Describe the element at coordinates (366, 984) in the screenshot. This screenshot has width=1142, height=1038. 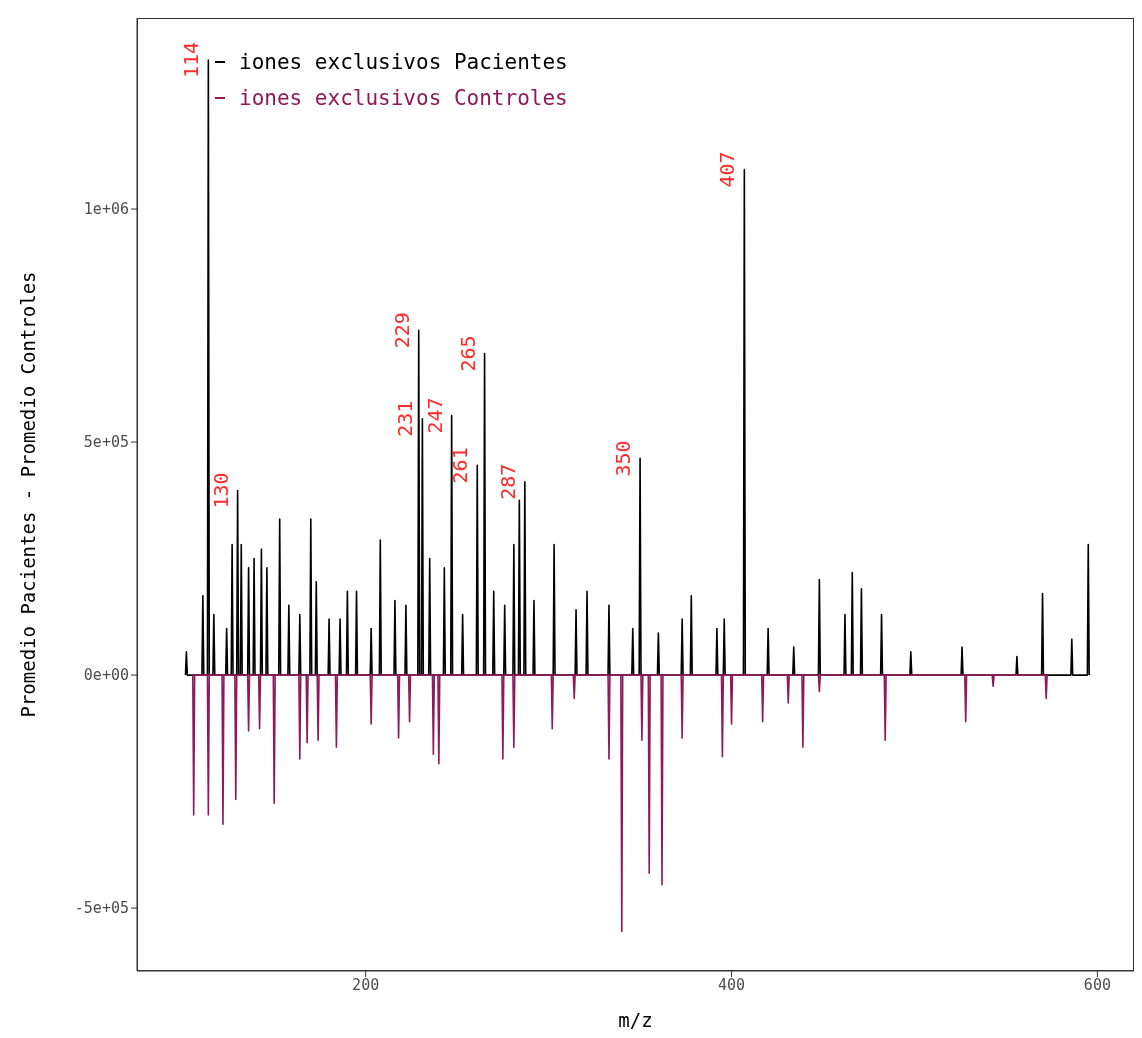
I see `x-tick-label: 200` at that location.